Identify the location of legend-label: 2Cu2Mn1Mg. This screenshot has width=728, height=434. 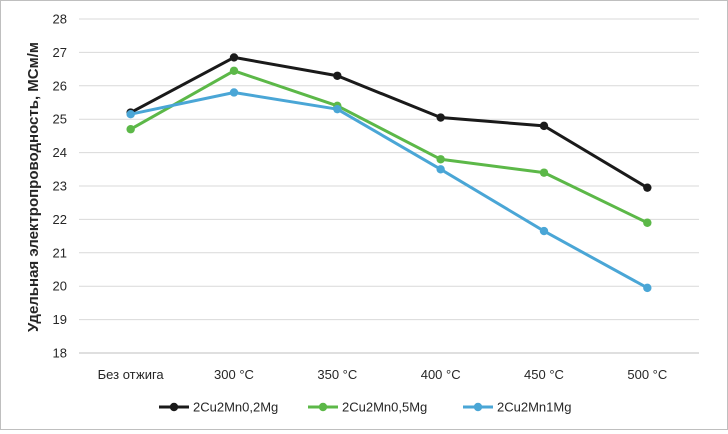
(534, 407).